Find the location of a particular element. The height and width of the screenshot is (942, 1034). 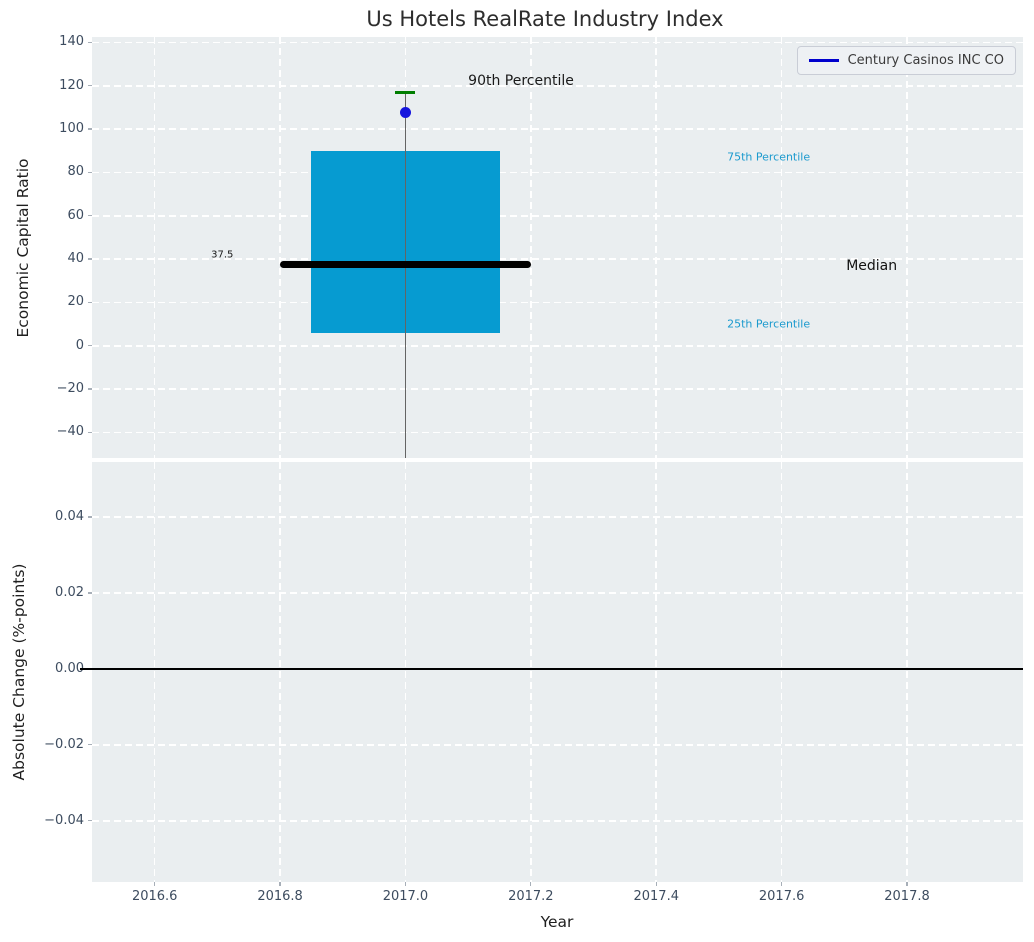

x-tick-label: 2017.4 is located at coordinates (656, 896).